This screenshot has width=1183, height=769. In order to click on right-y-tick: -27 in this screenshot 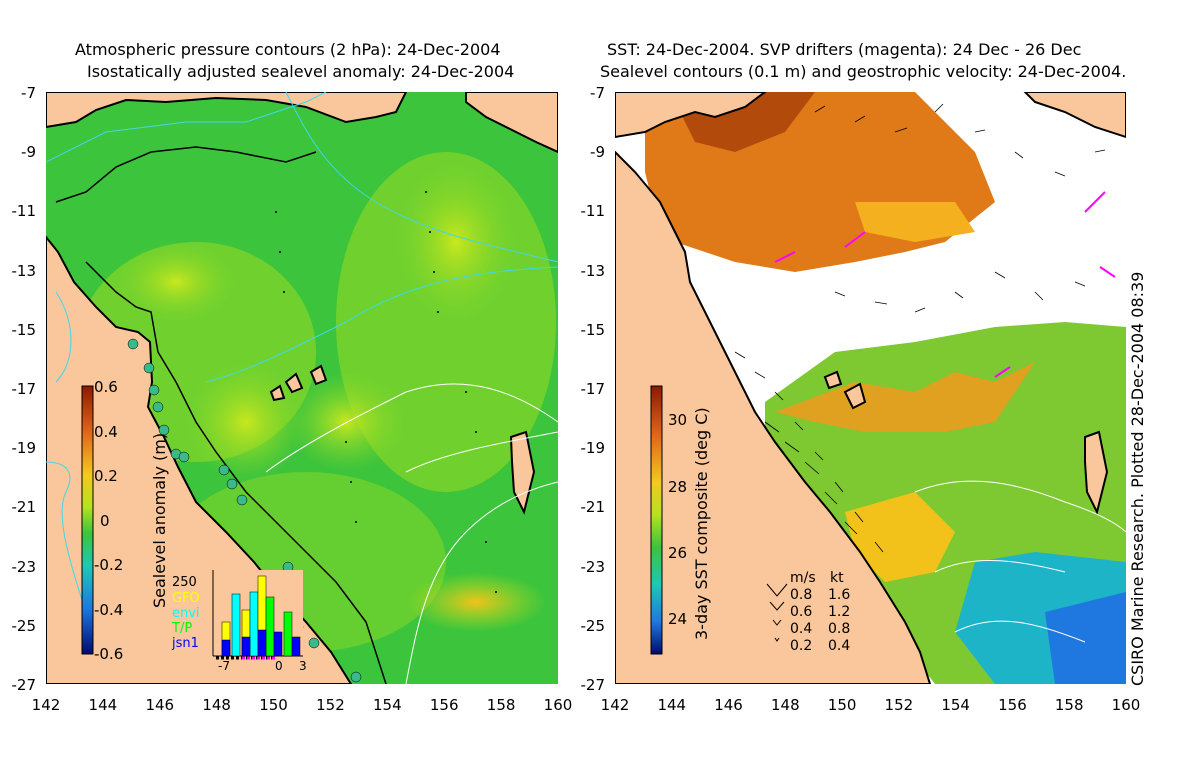, I will do `click(593, 685)`.